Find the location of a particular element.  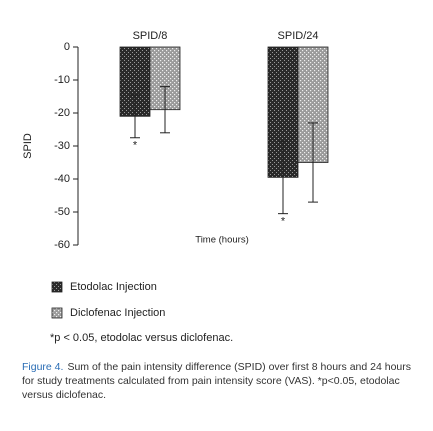

footnote: *p < 0.05, etodolac versus diclofenac. is located at coordinates (142, 338).